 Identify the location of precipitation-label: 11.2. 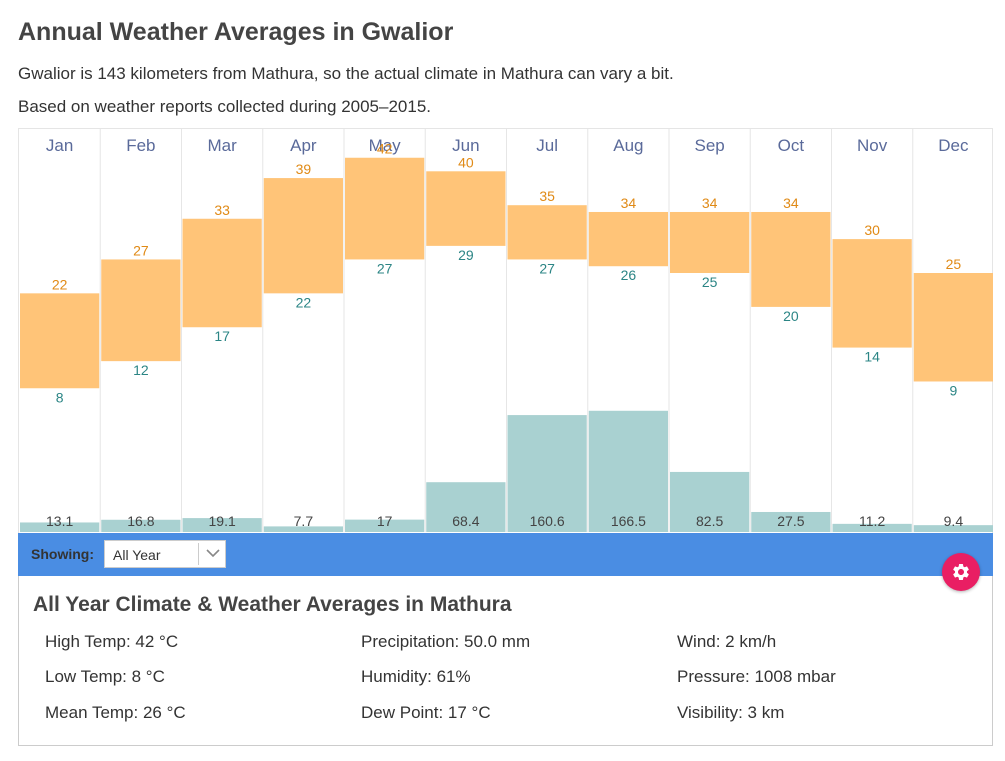
(872, 521).